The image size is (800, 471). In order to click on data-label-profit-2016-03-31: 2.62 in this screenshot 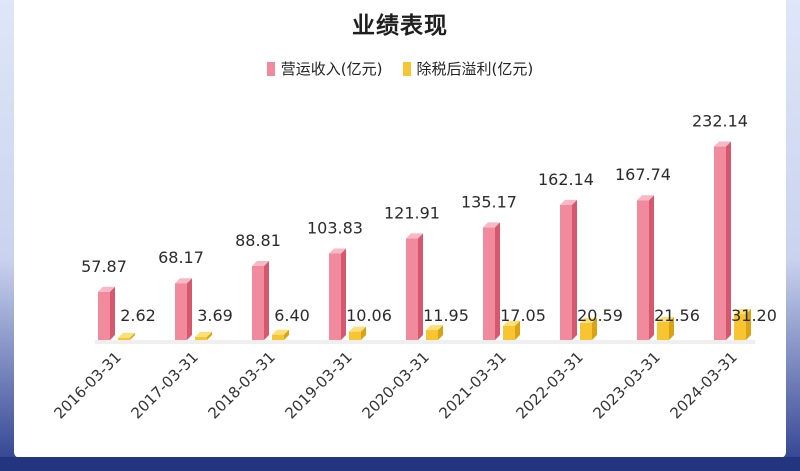, I will do `click(138, 315)`.